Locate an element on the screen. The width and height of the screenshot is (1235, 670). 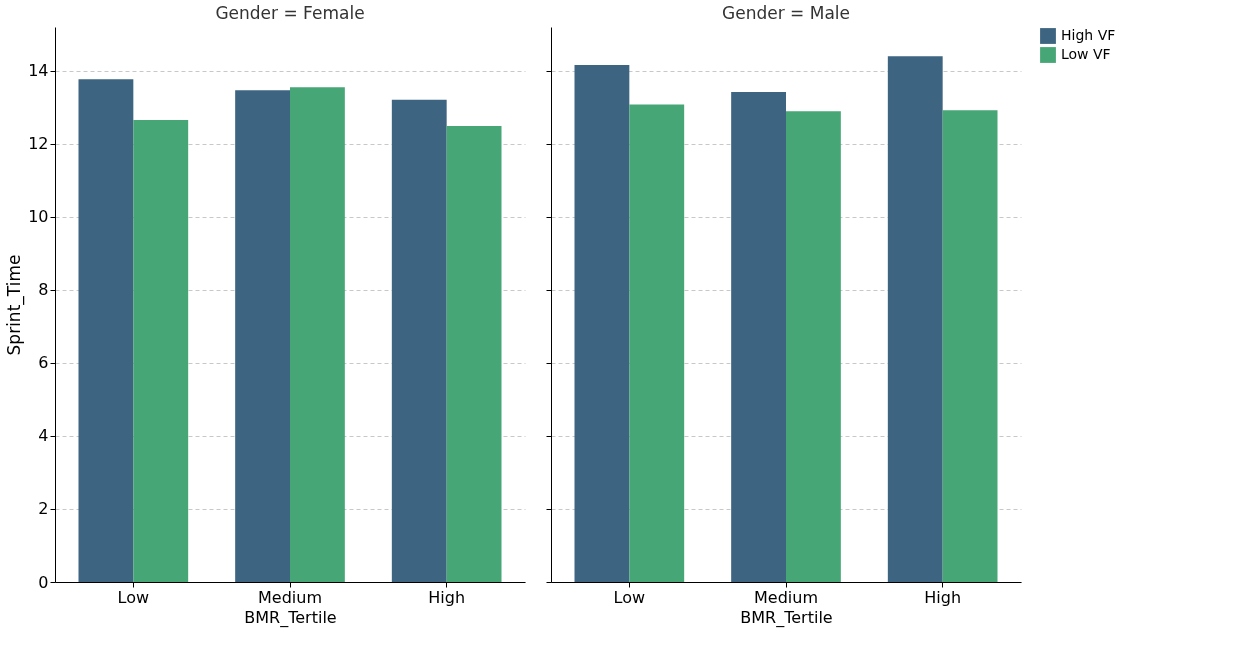
chart-title: Gender = Male is located at coordinates (786, 13).